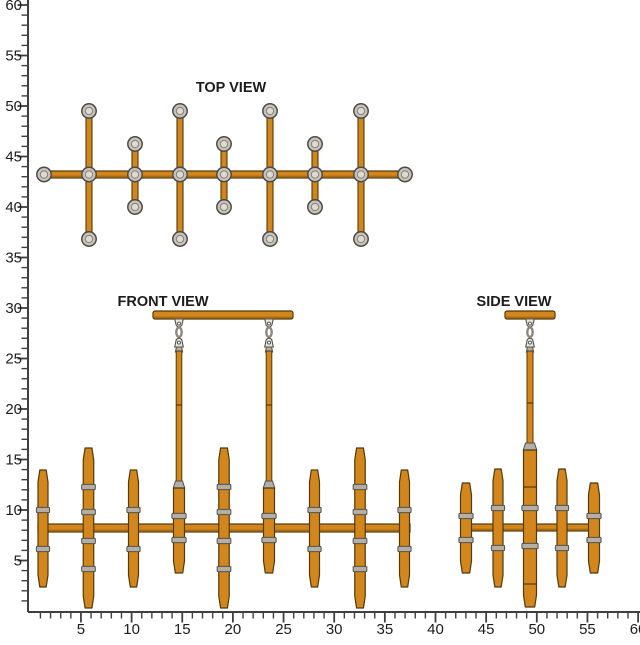 This screenshot has width=640, height=645. Describe the element at coordinates (13, 258) in the screenshot. I see `y-axis-tick-label: 35` at that location.